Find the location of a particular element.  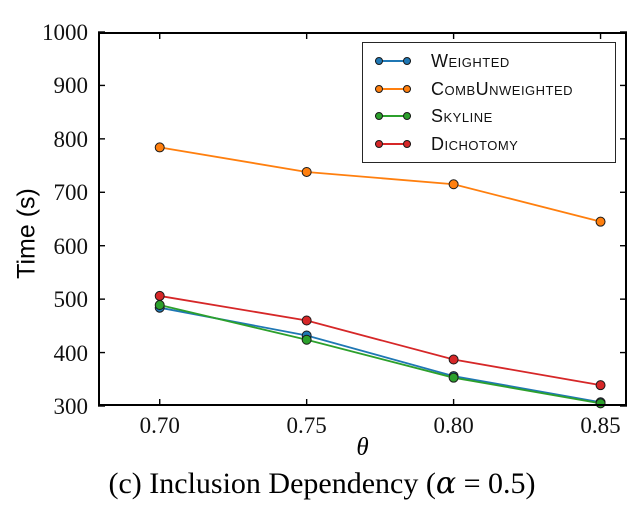

caption-alpha-symbol: α is located at coordinates (446, 483).